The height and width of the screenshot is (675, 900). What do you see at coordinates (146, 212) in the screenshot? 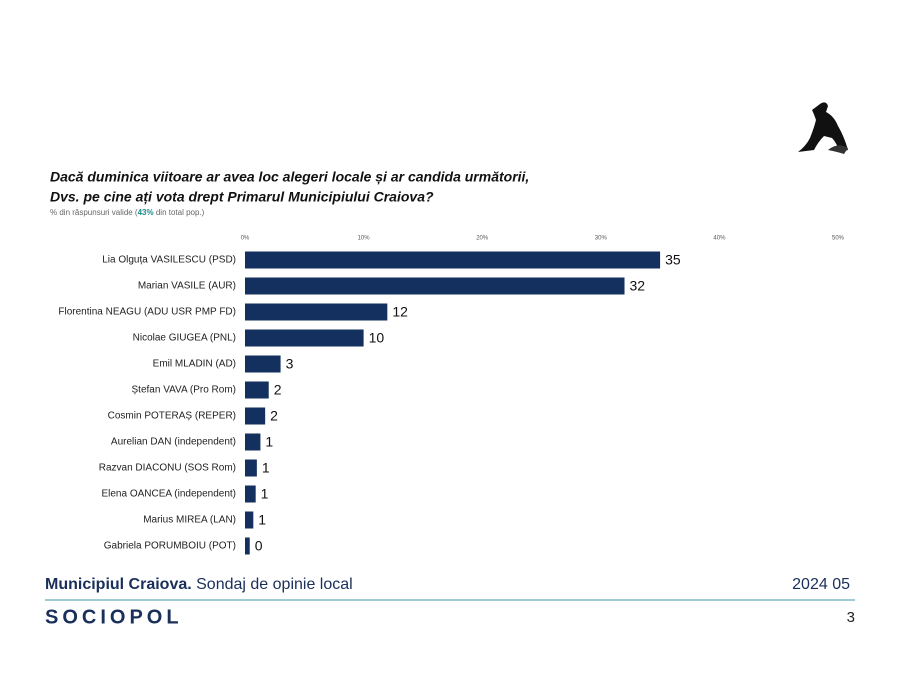
I see `subtitle-highlight: 43%` at bounding box center [146, 212].